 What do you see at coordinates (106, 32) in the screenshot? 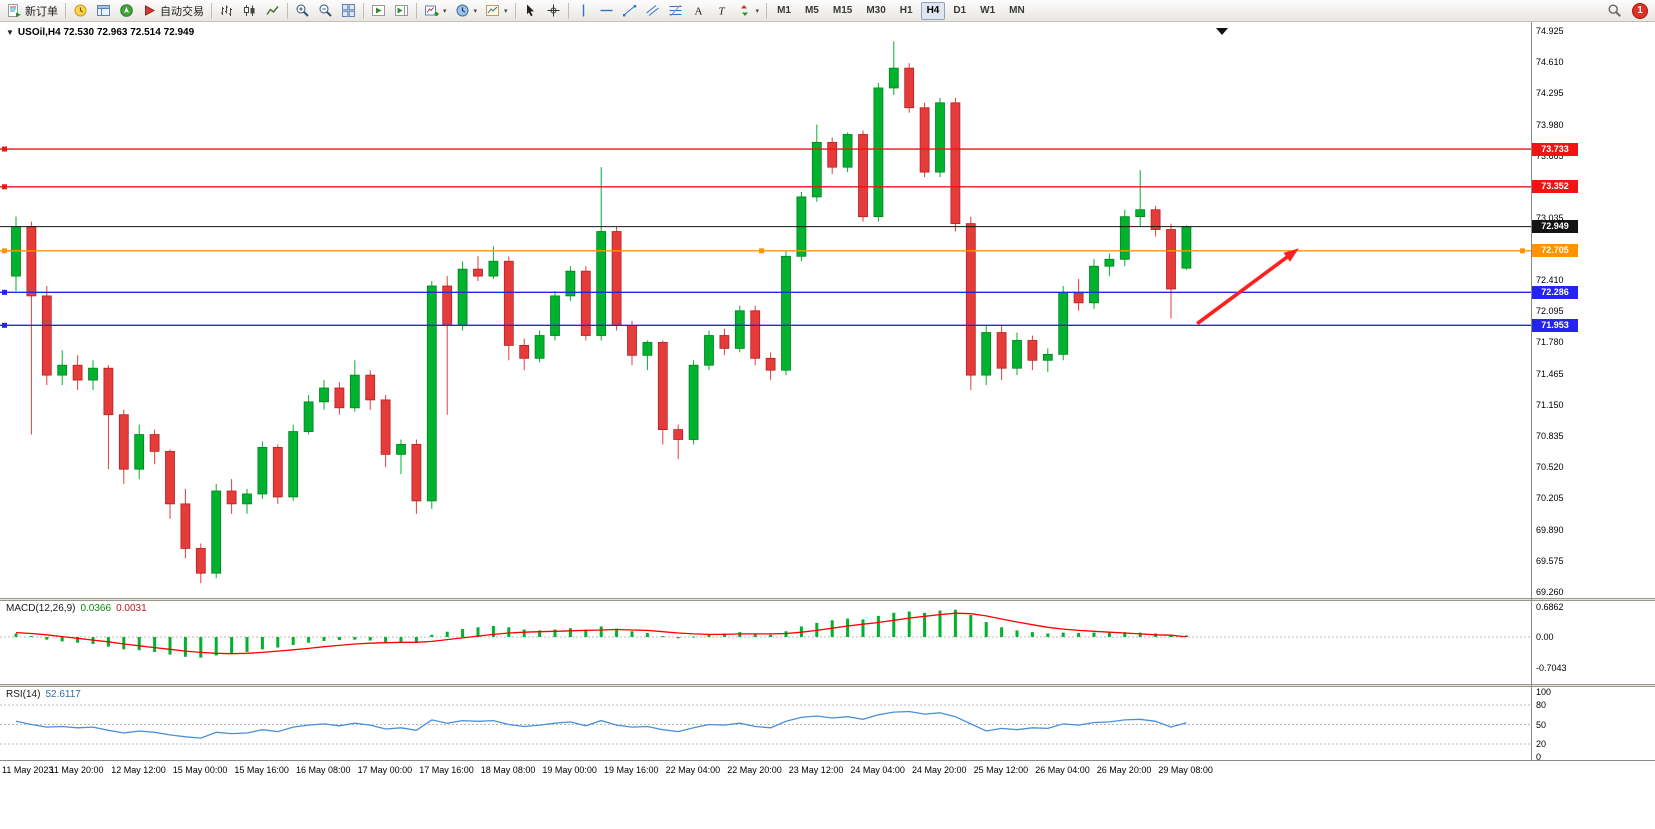
I see `chart-title-text: USOil,H4 72.530 72.963 72.514 72.949` at bounding box center [106, 32].